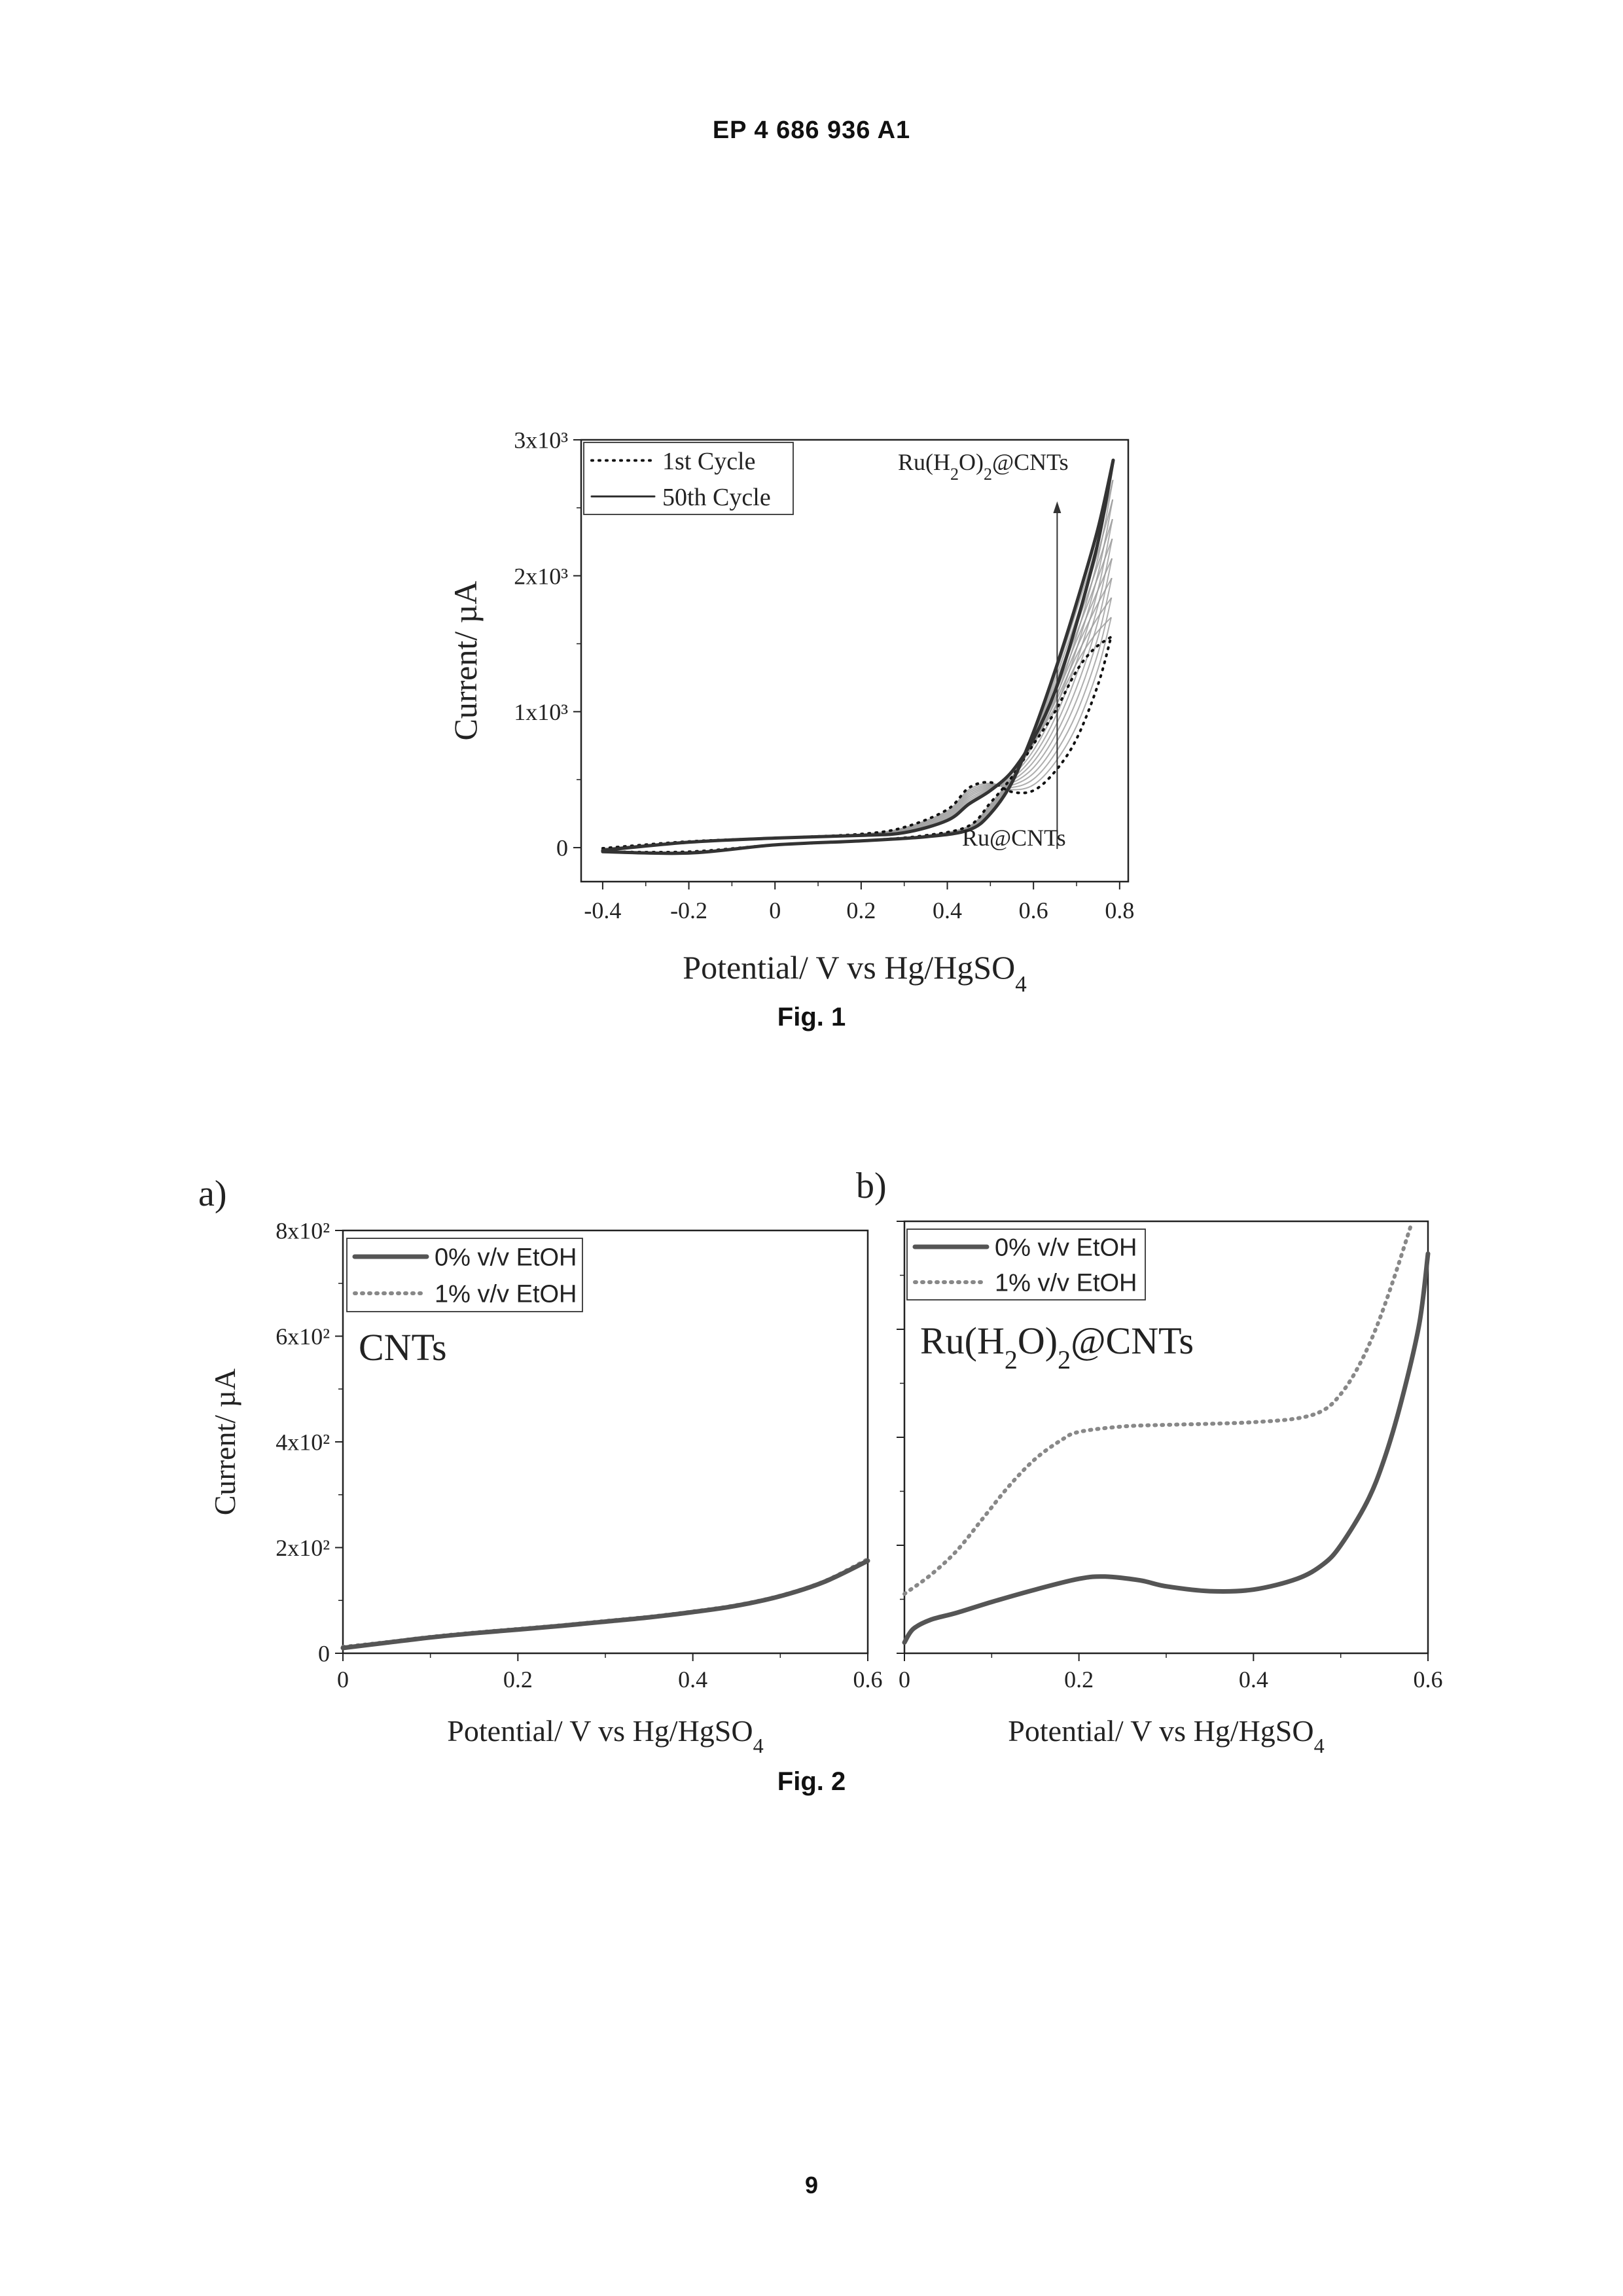 Image resolution: width=1623 pixels, height=2296 pixels. Describe the element at coordinates (602, 910) in the screenshot. I see `x-tick-label: -0.4` at that location.